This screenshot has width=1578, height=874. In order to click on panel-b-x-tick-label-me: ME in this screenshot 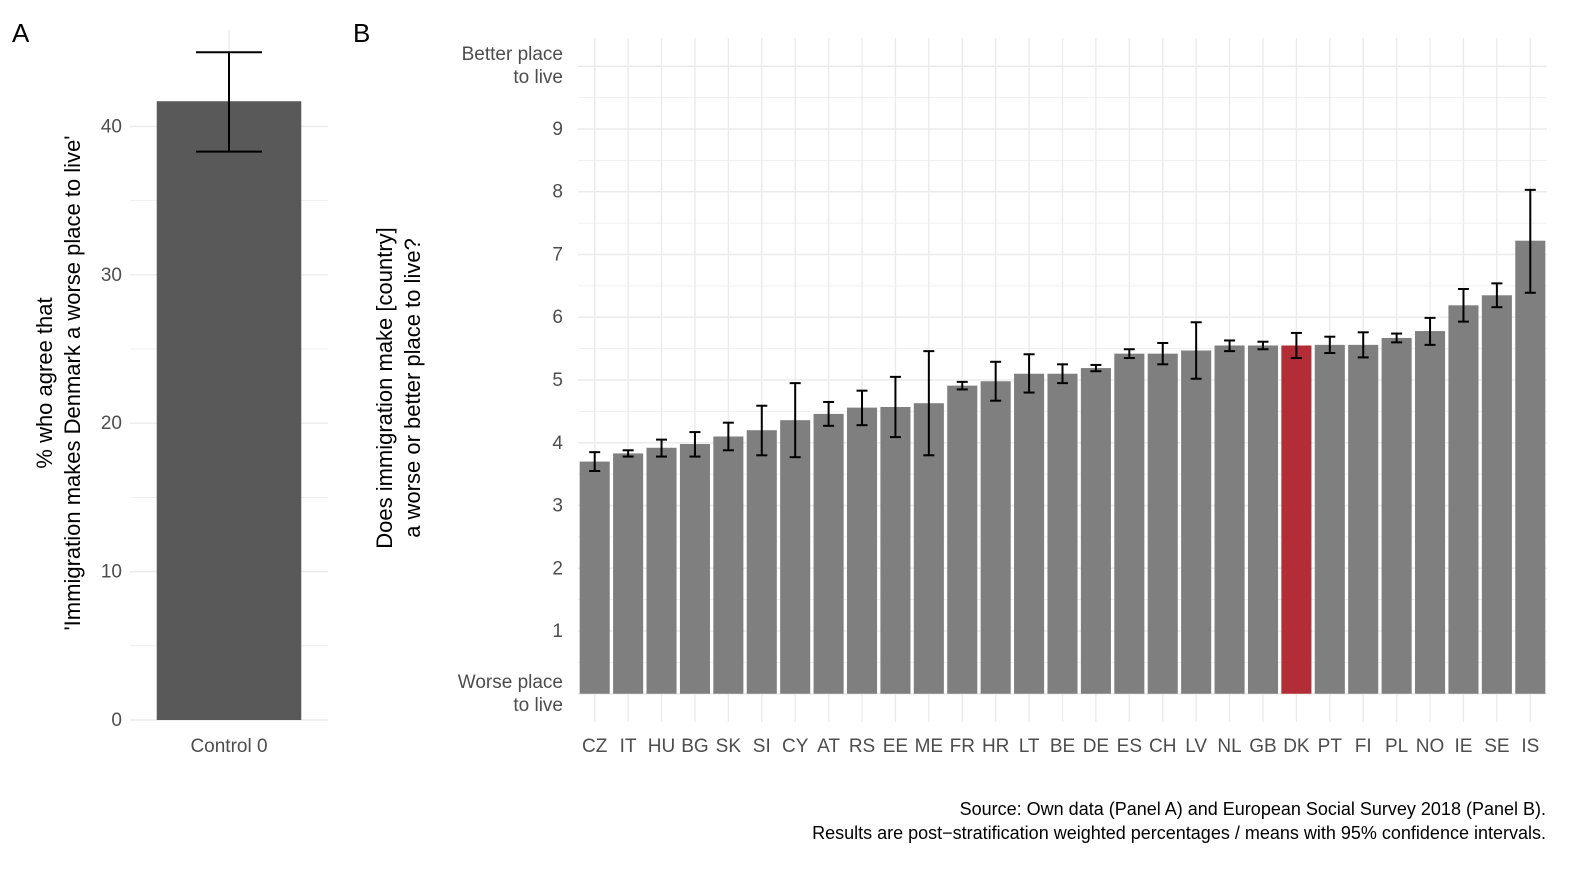, I will do `click(929, 746)`.